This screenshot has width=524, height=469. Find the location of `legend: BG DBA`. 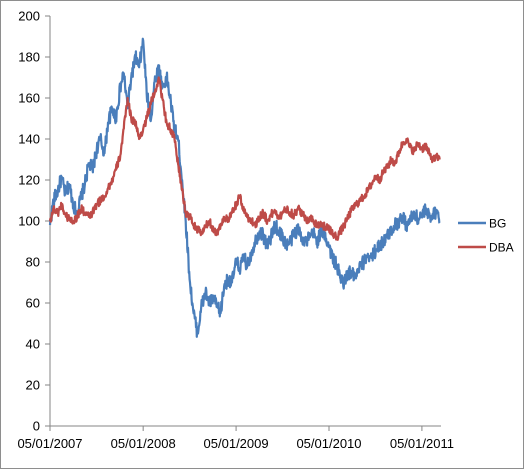

legend: BG DBA is located at coordinates (486, 236).